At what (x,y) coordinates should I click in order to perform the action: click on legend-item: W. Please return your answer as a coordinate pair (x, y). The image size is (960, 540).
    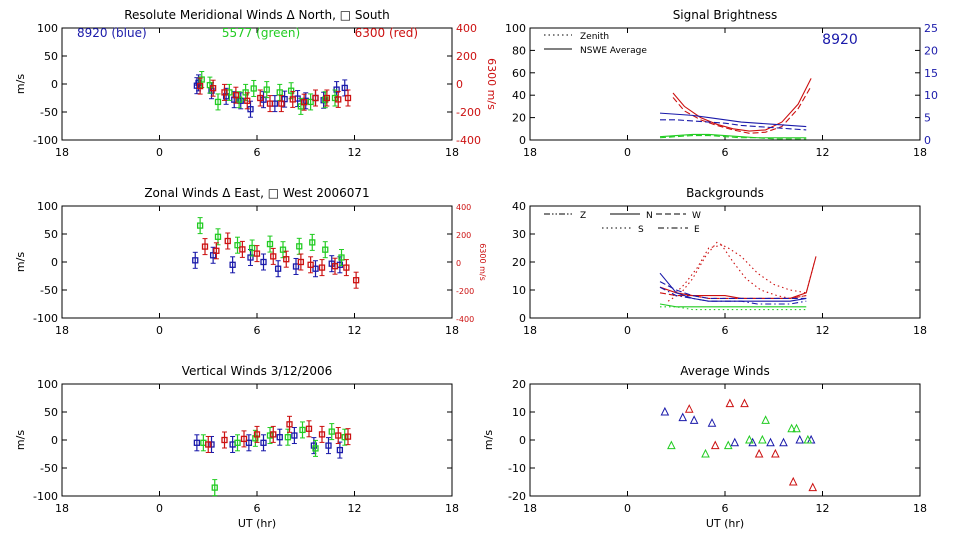
    Looking at the image, I should click on (696, 216).